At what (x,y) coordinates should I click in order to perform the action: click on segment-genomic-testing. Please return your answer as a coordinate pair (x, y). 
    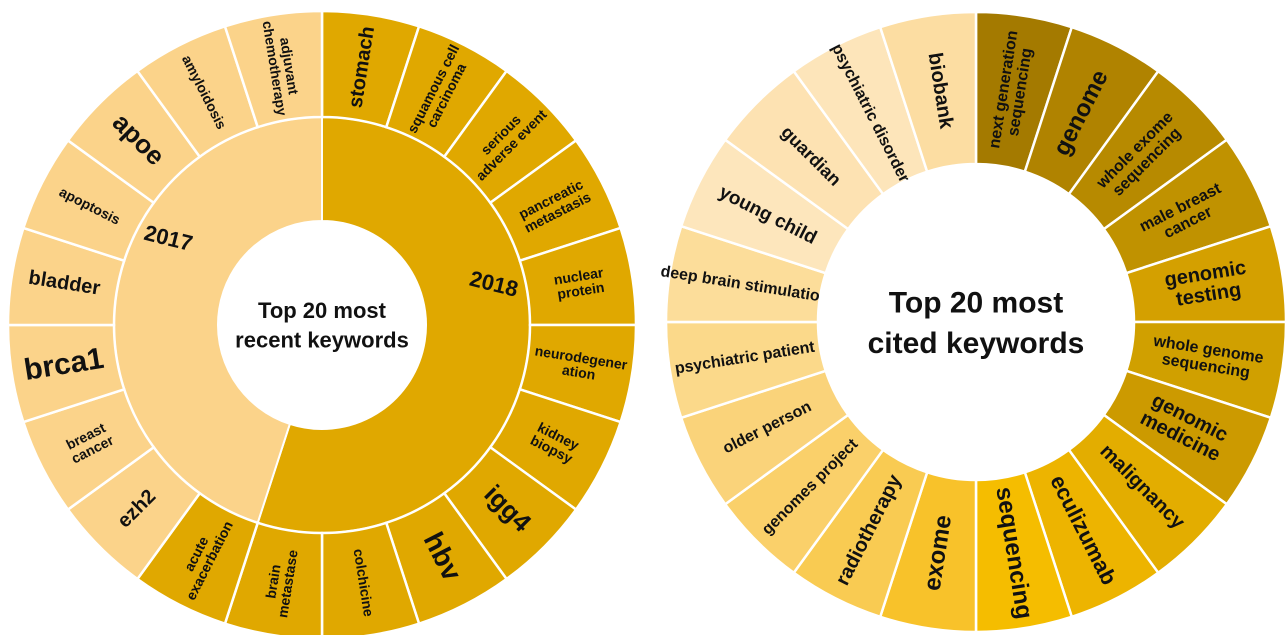
    Looking at the image, I should click on (1205, 274).